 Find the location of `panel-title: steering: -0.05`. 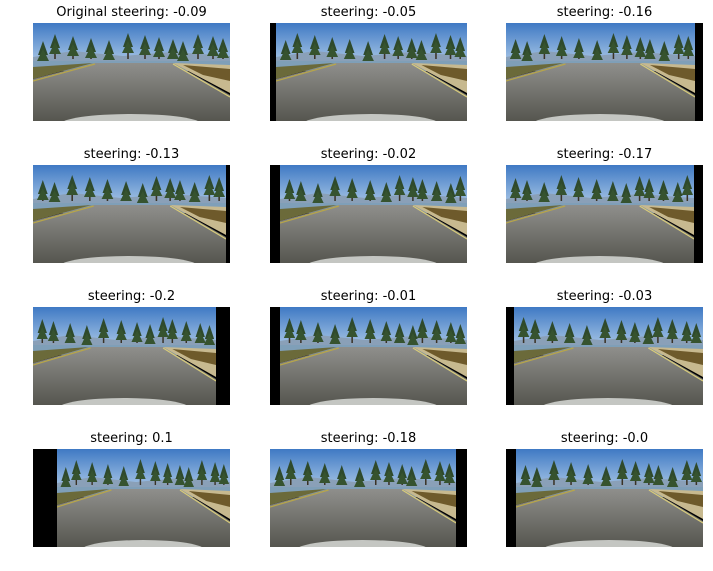

panel-title: steering: -0.05 is located at coordinates (368, 12).